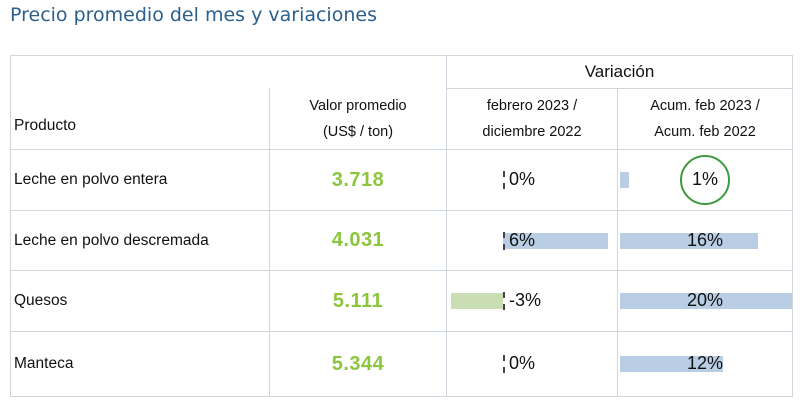  What do you see at coordinates (358, 119) in the screenshot?
I see `header-valor-promedio: Valor promedio (US$ / ton)` at bounding box center [358, 119].